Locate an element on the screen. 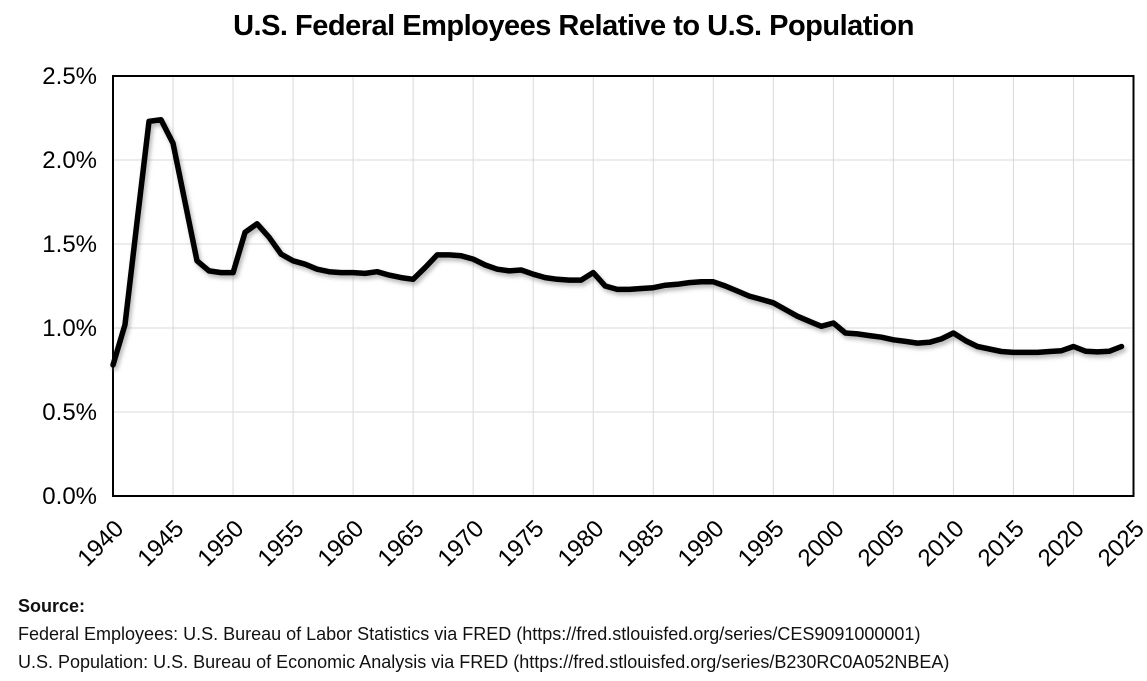 The width and height of the screenshot is (1147, 681). x-axis-tick-label: 2025 is located at coordinates (1120, 543).